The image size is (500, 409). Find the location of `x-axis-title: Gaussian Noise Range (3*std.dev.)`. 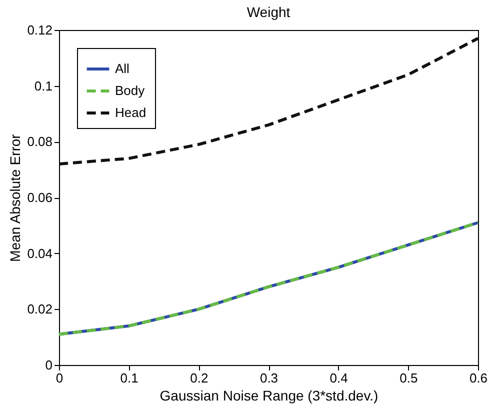

x-axis-title: Gaussian Noise Range (3*std.dev.) is located at coordinates (269, 396).